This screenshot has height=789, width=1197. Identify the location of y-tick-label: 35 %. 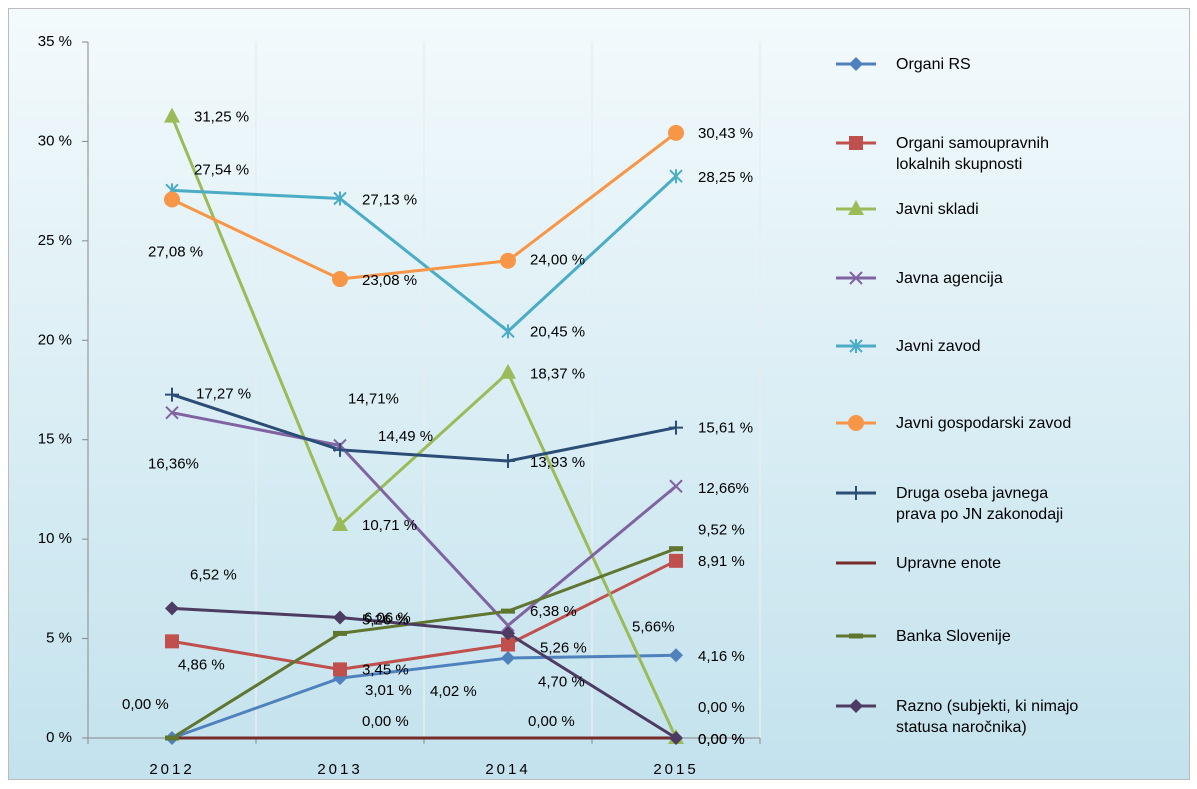
(55, 41).